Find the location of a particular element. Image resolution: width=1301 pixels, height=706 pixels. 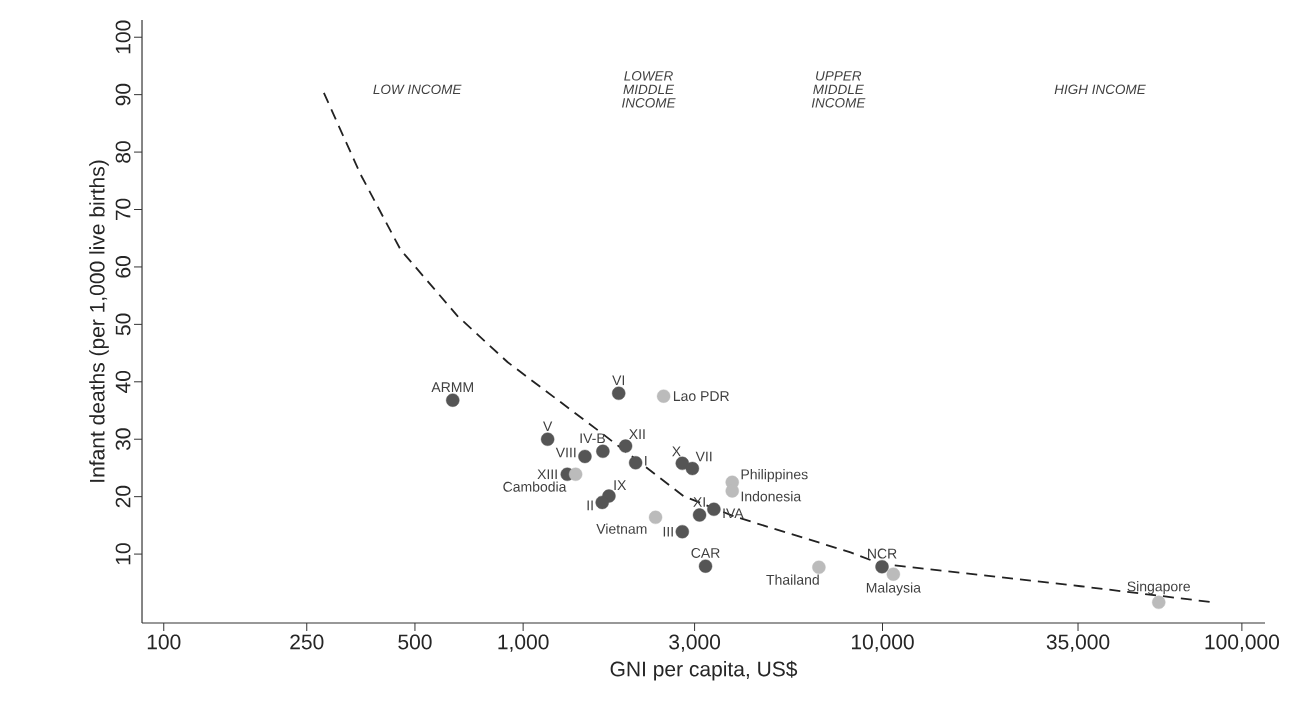

annotation: CAR is located at coordinates (705, 553).